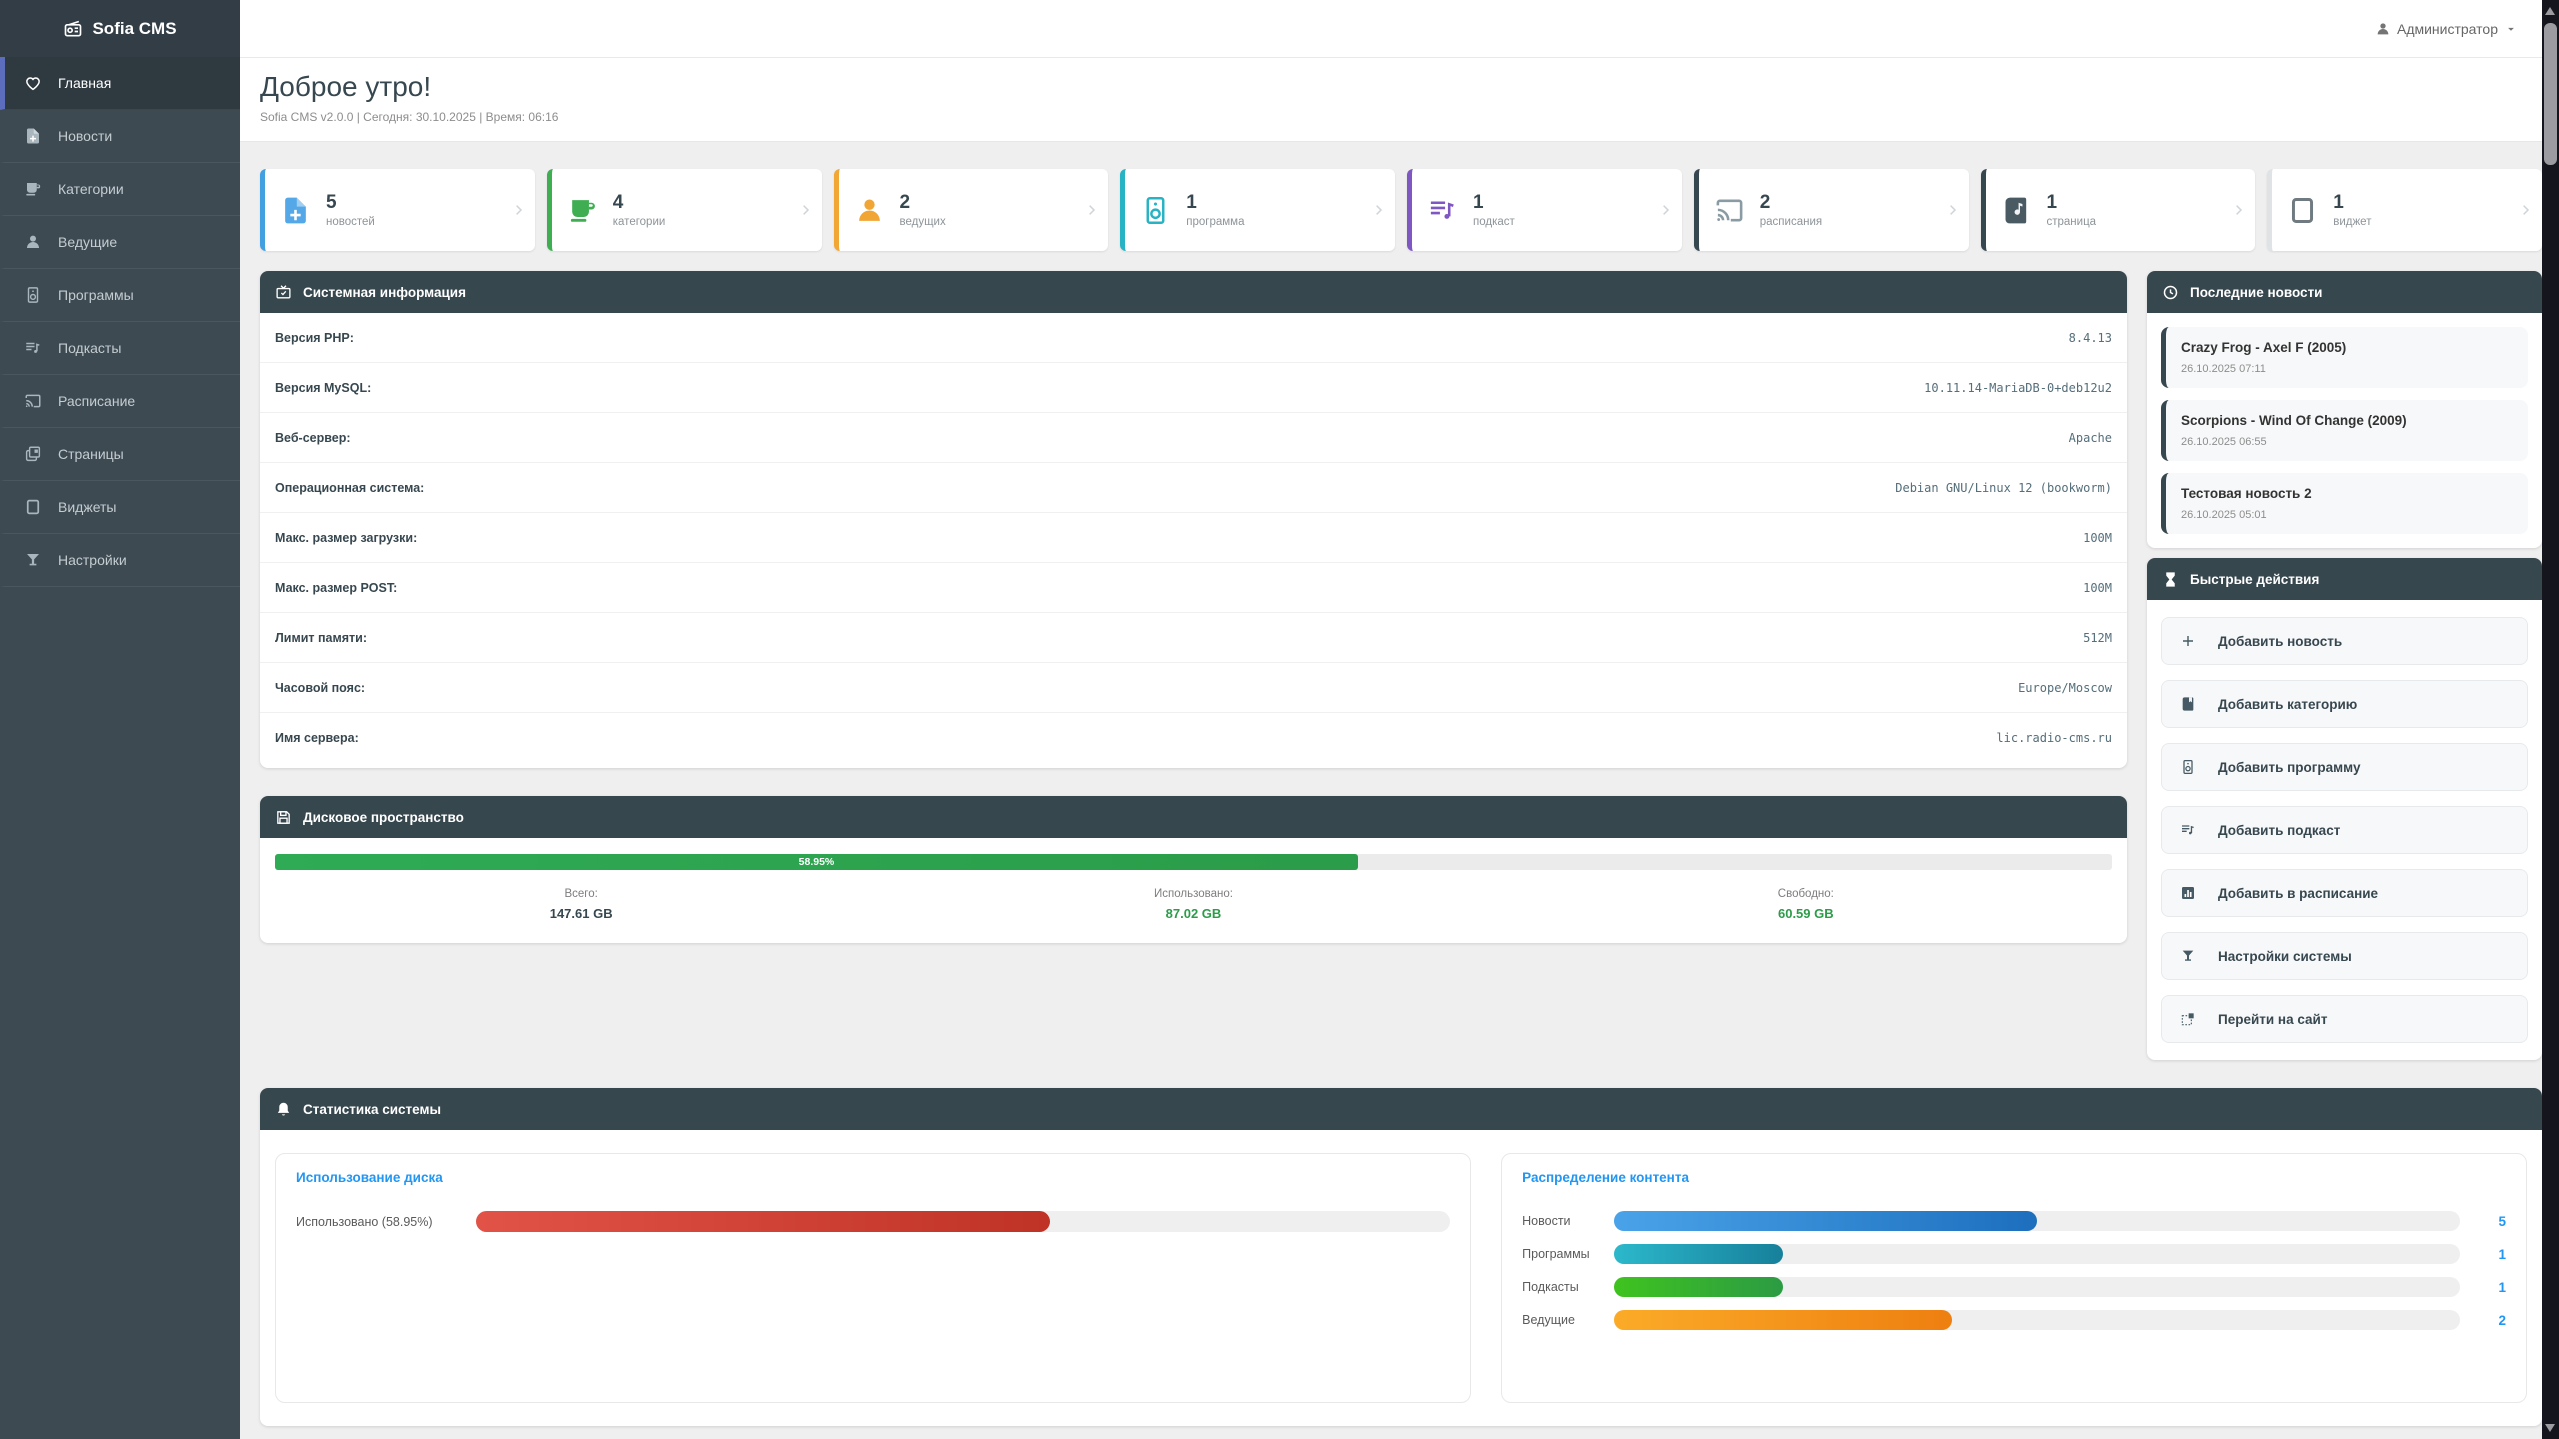 The width and height of the screenshot is (2559, 1439). Describe the element at coordinates (85, 136) in the screenshot. I see `sidebar-item-label: Новости` at that location.